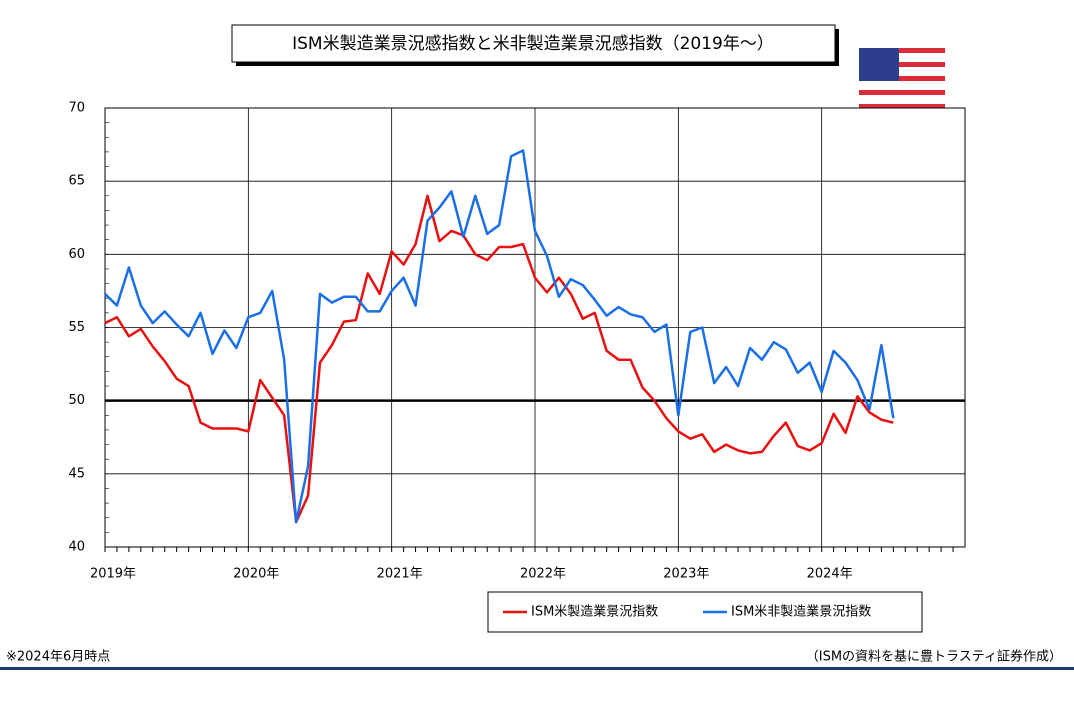  Describe the element at coordinates (934, 657) in the screenshot. I see `source: （ISMの資料を基に豊トラスティ証券作成）` at that location.